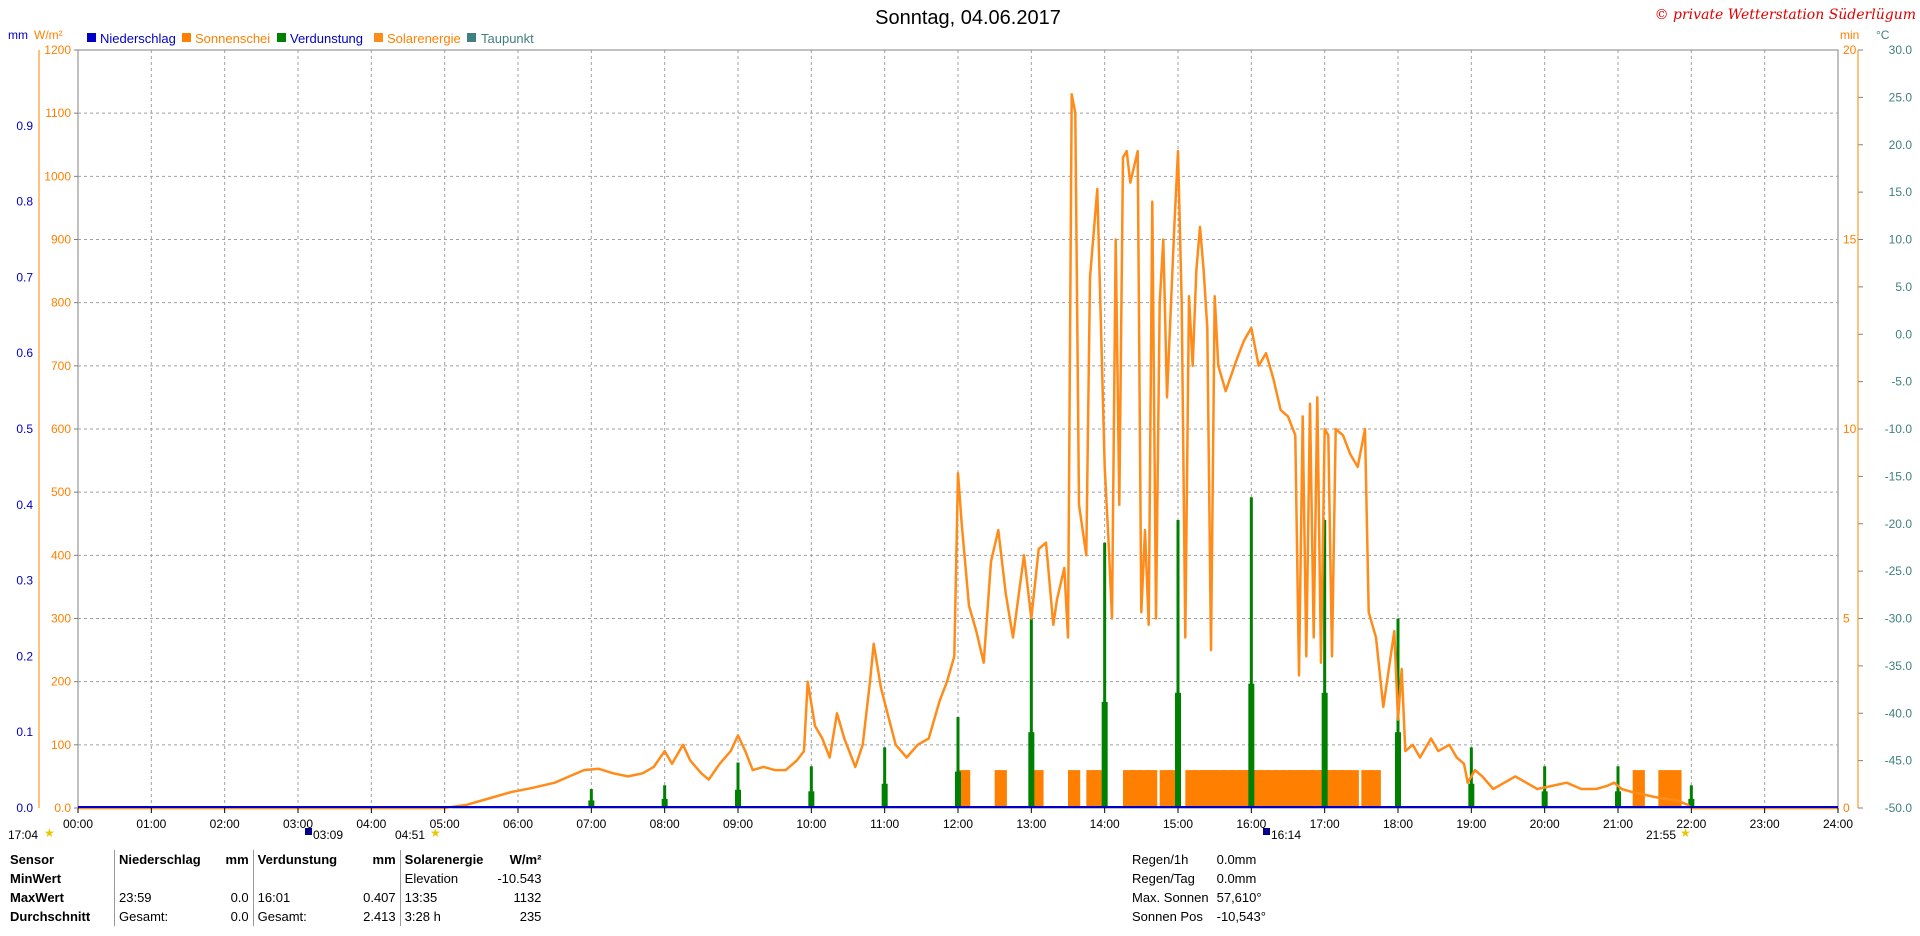 This screenshot has height=936, width=1920. Describe the element at coordinates (1685, 833) in the screenshot. I see `sunset-star-icon: ★` at that location.